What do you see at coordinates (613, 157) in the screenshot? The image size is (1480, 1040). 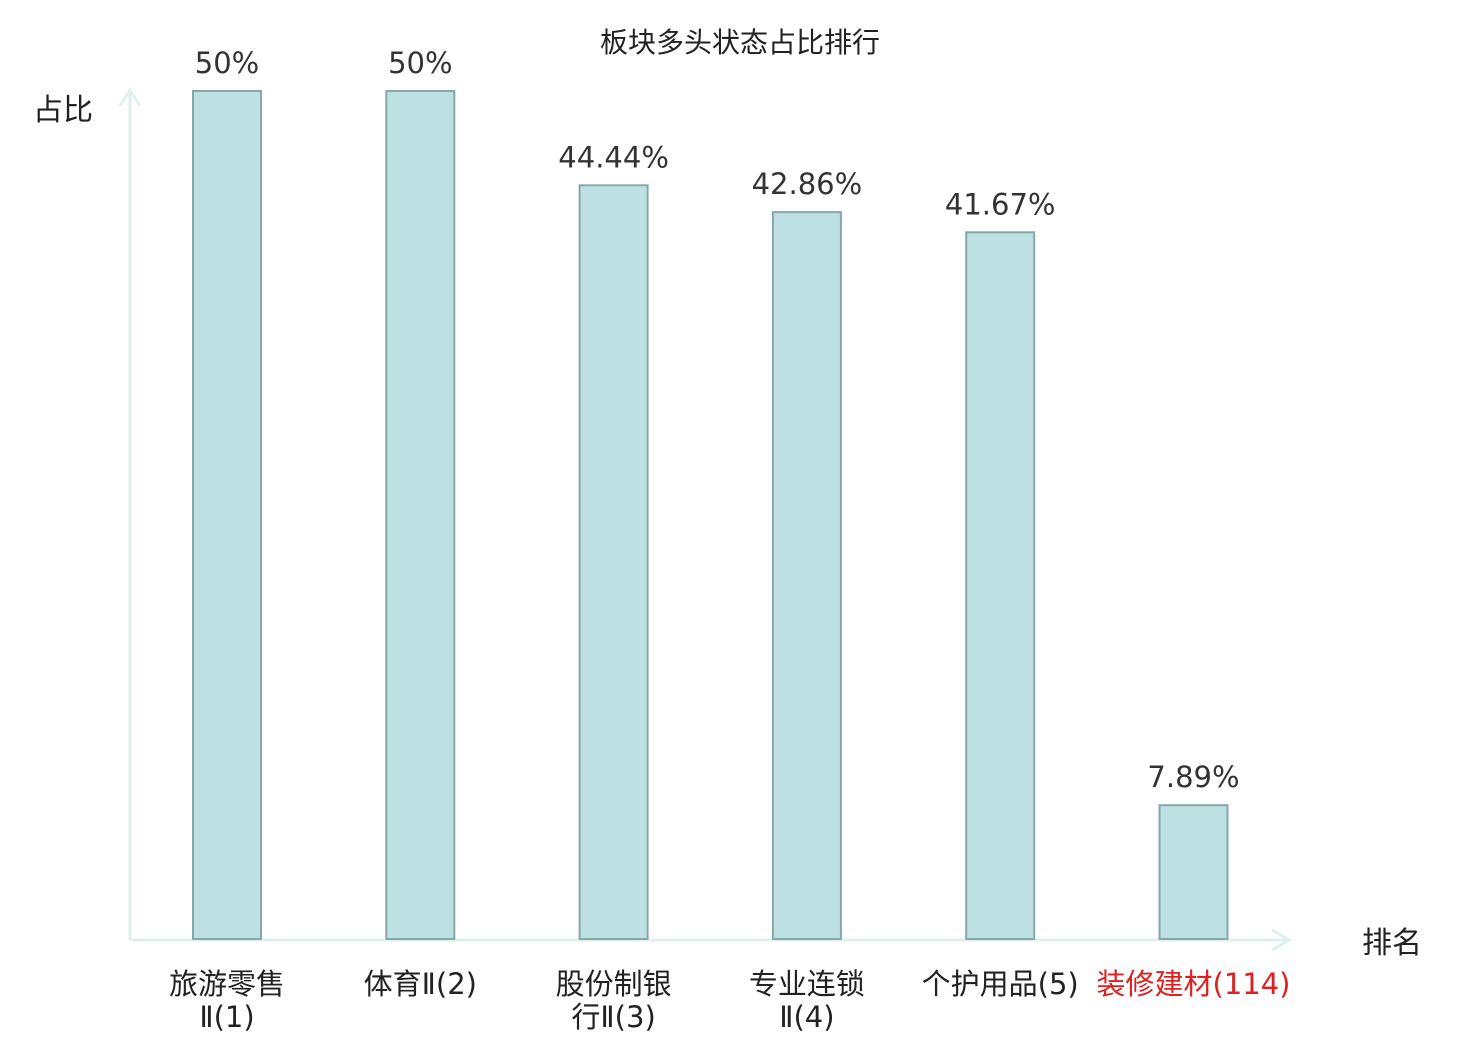 I see `value-label-3: 44.44%` at bounding box center [613, 157].